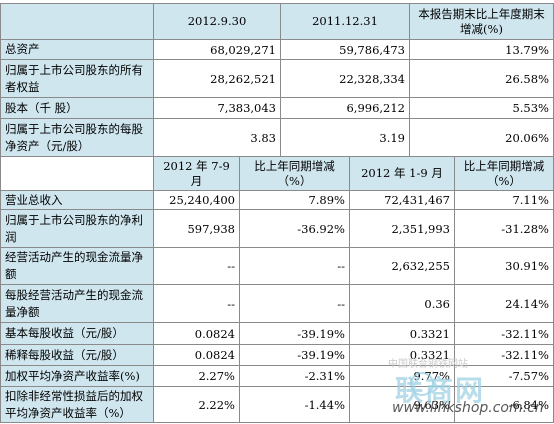  Describe the element at coordinates (196, 200) in the screenshot. I see `table-cell: 25,240,400` at that location.